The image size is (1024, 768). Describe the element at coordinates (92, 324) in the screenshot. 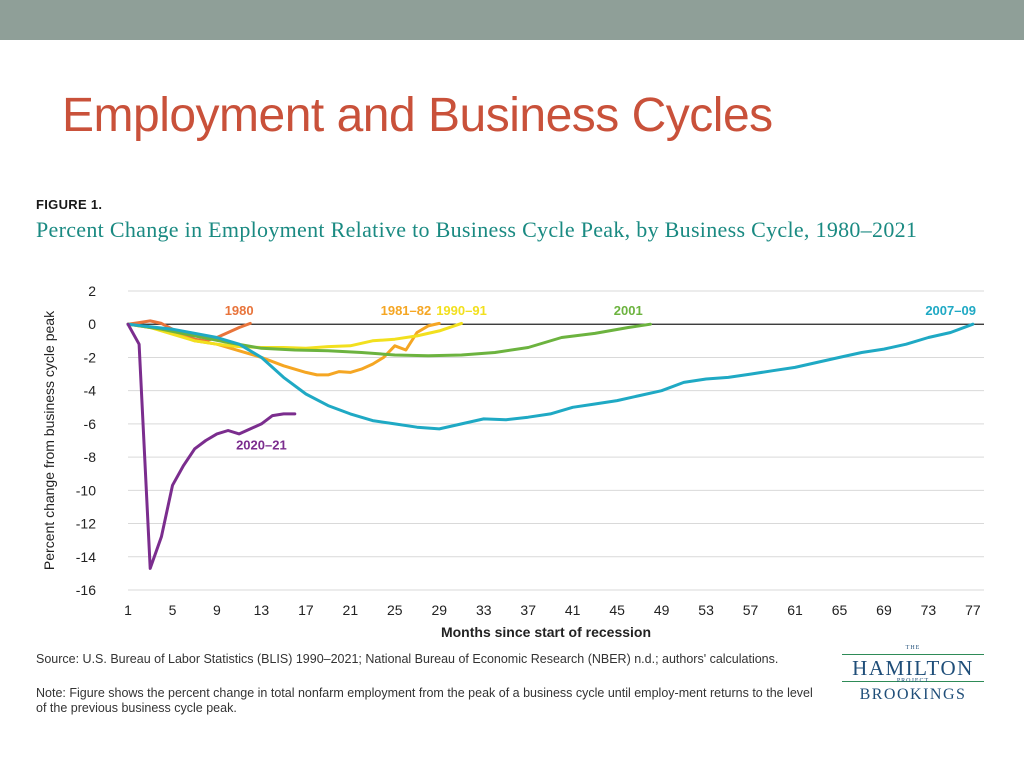

I see `y-tick-label: 0` at that location.